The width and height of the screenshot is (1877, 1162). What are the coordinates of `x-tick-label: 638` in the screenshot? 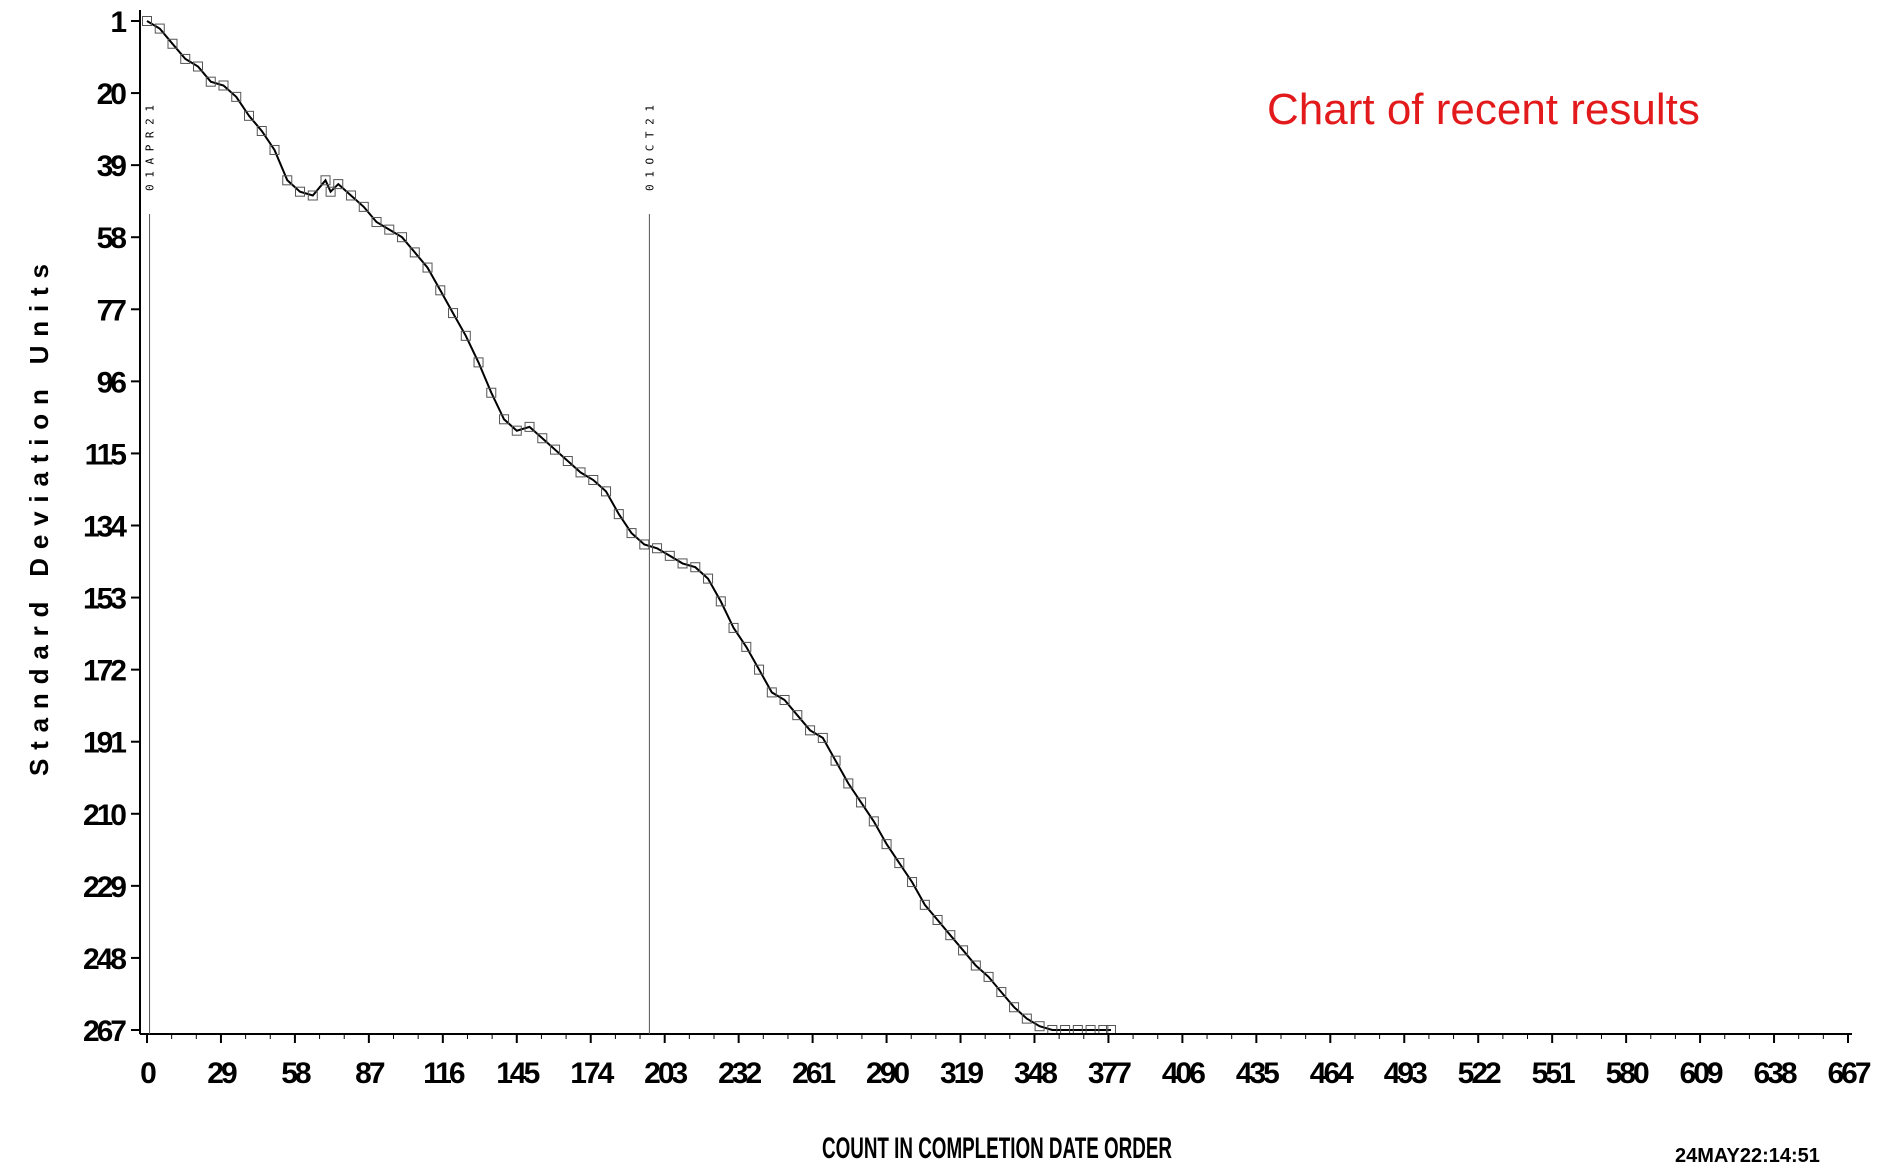 It's located at (1775, 1073).